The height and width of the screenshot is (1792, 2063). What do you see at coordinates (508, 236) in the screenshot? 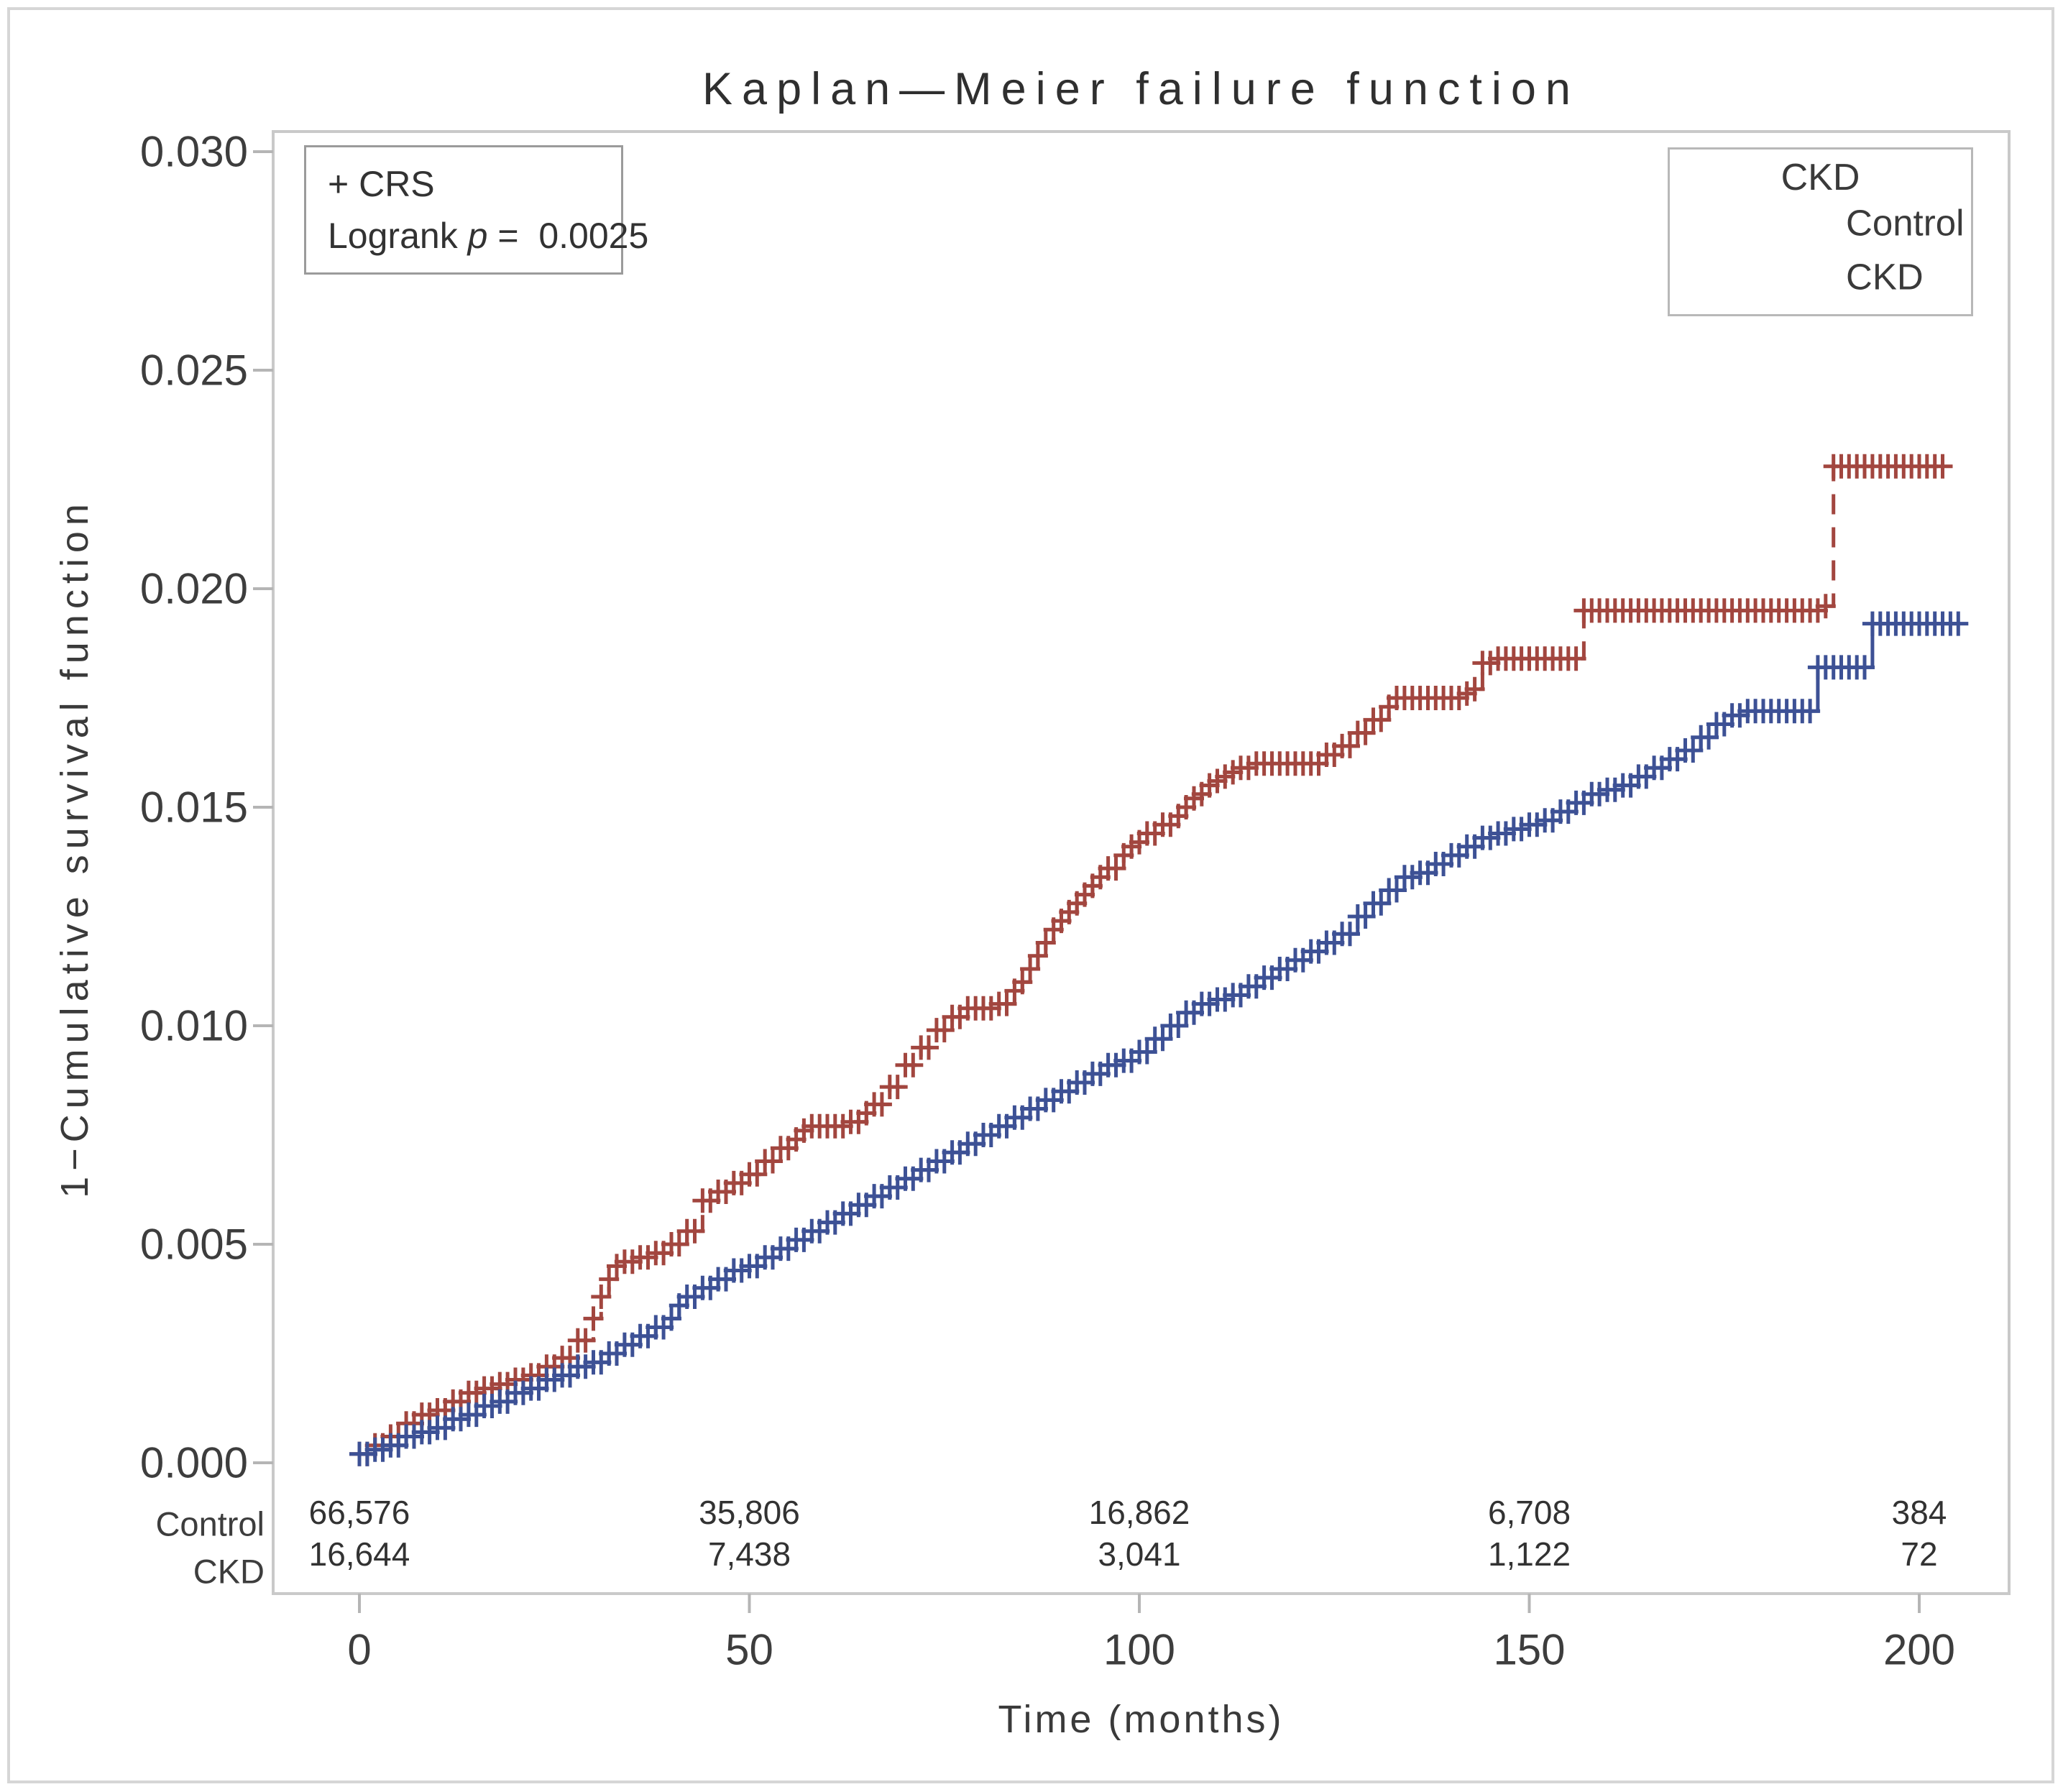
I see `equals-sign: =` at bounding box center [508, 236].